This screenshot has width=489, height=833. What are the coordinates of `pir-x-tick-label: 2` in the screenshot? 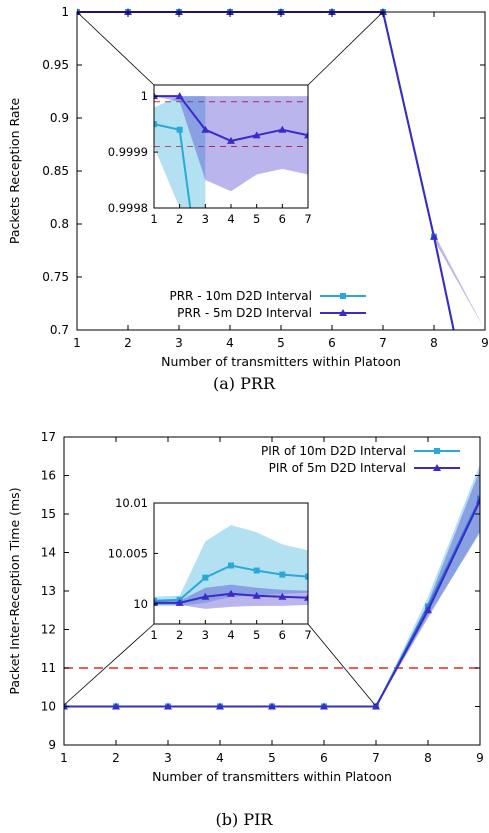 It's located at (116, 758).